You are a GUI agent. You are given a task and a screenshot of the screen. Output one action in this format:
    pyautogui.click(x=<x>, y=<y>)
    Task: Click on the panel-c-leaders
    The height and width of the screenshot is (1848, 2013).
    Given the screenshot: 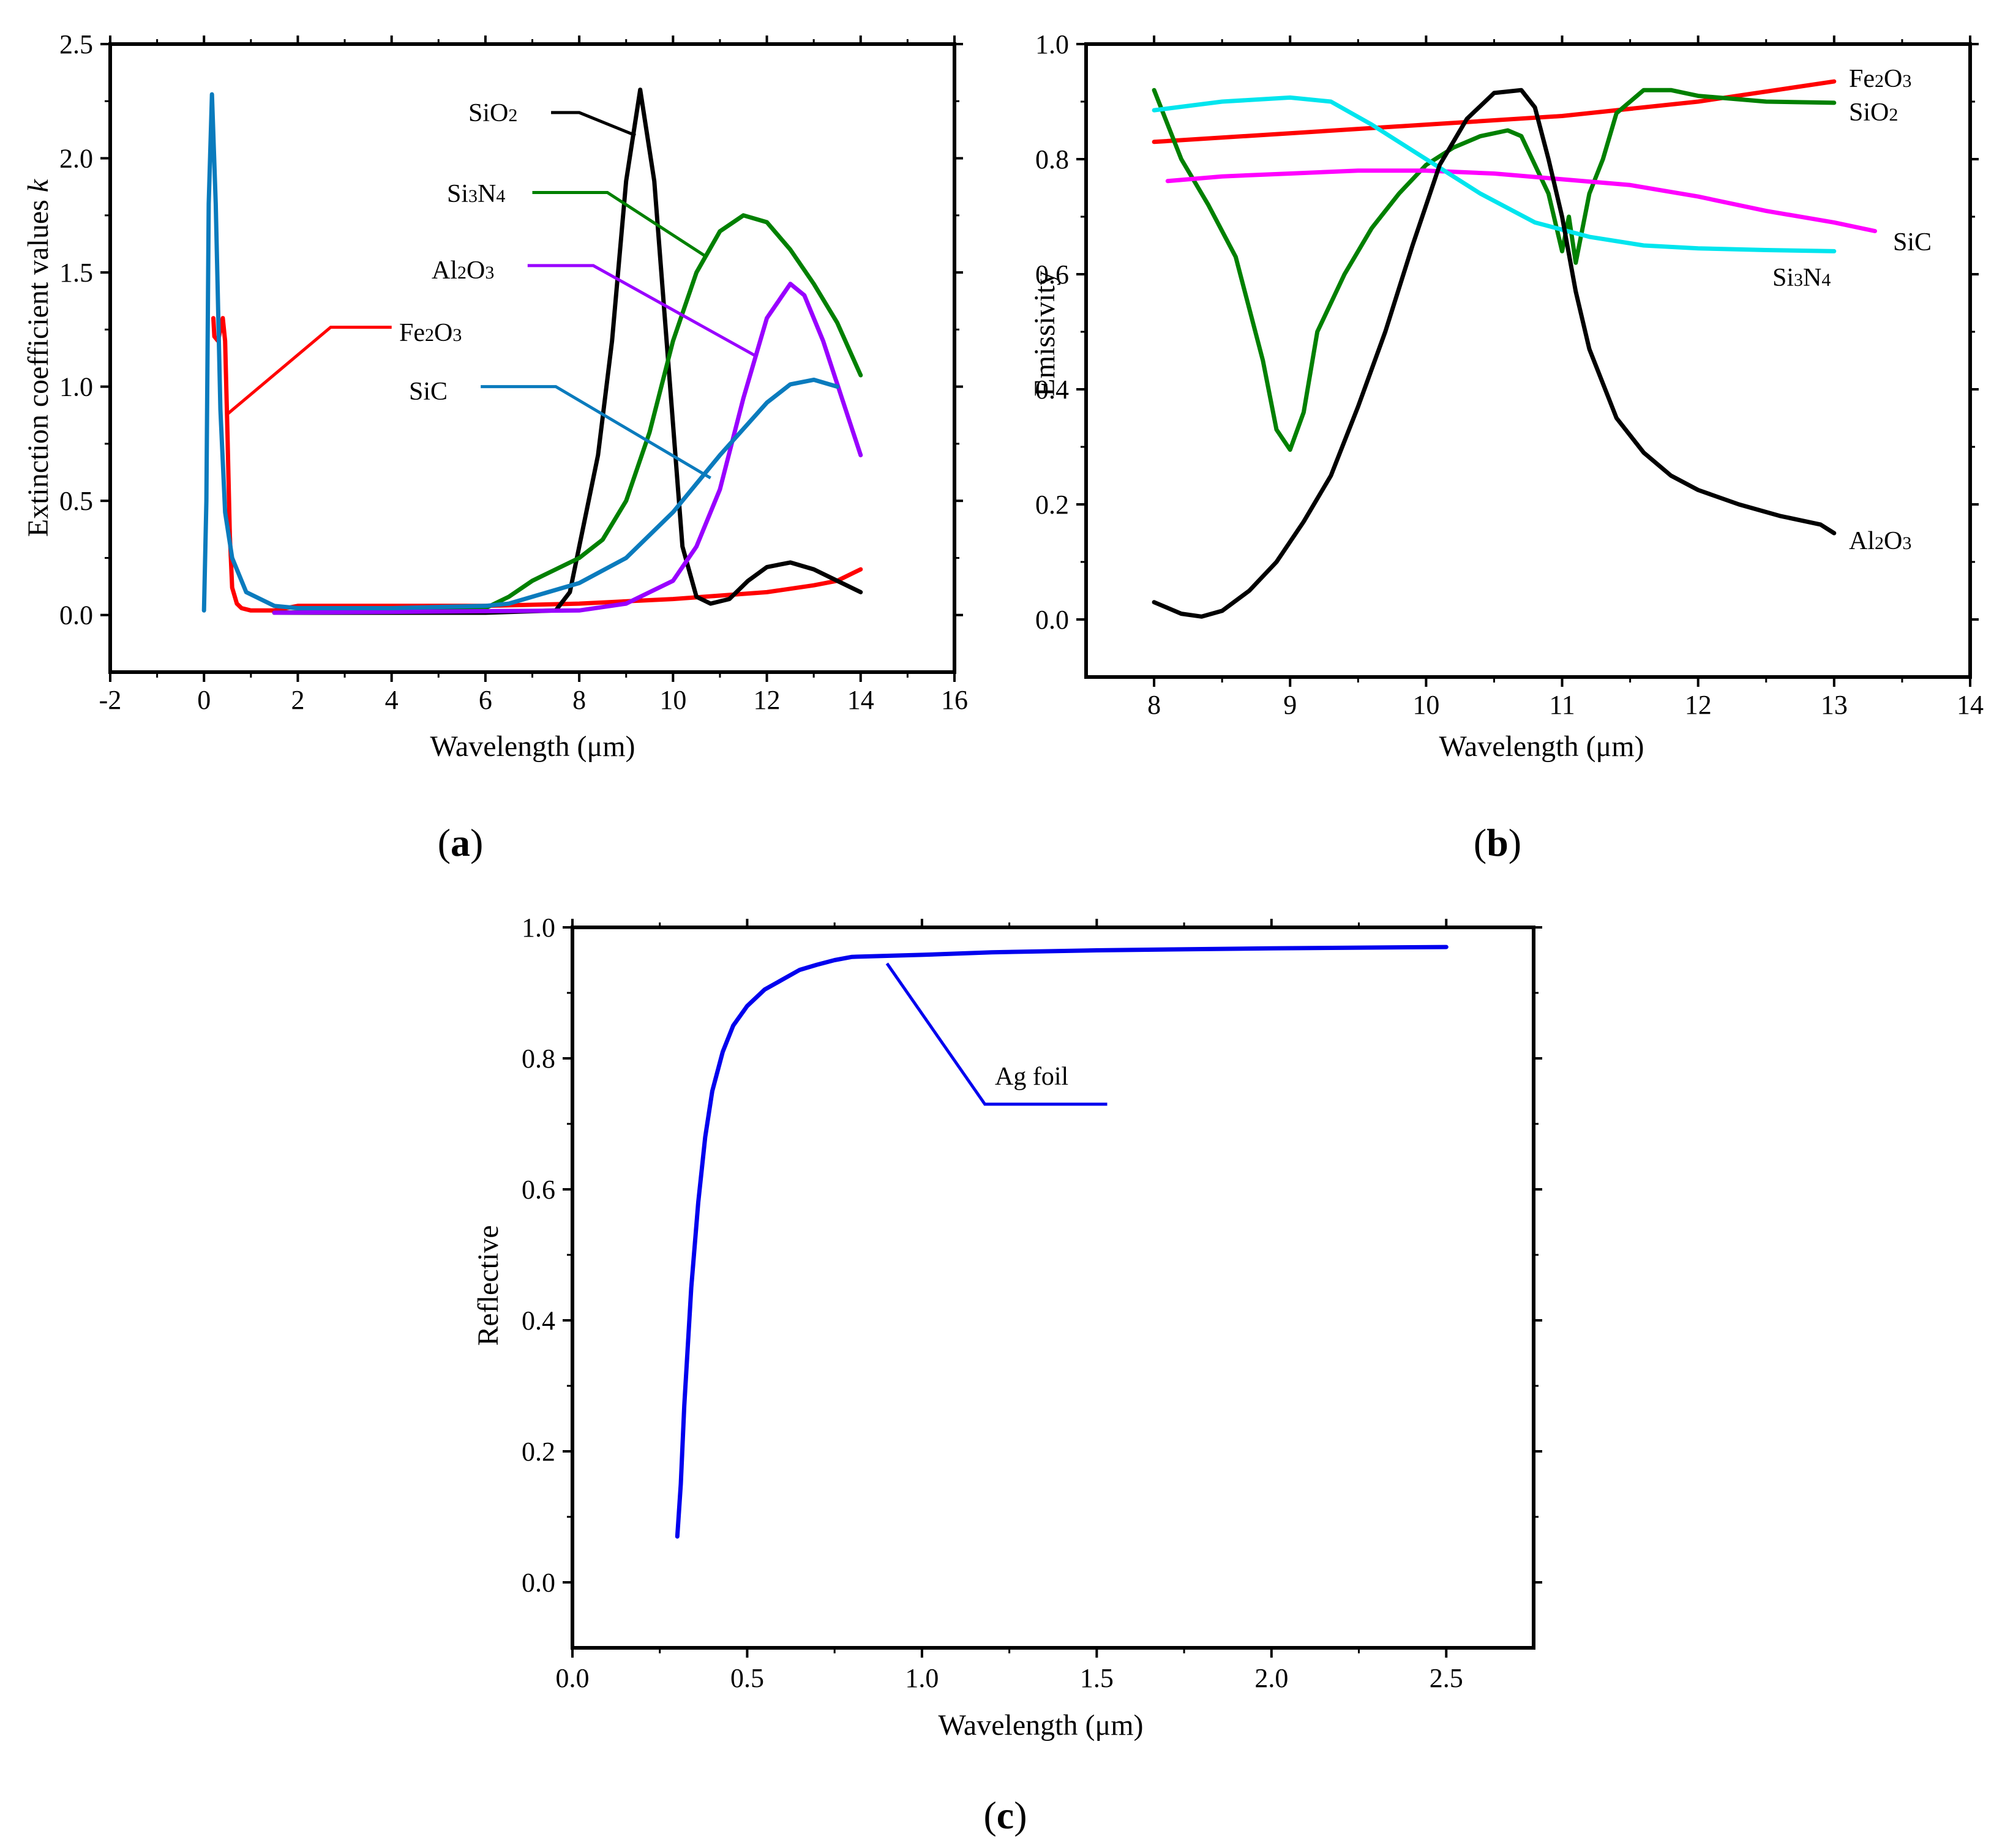 What is the action you would take?
    pyautogui.click(x=996, y=1034)
    